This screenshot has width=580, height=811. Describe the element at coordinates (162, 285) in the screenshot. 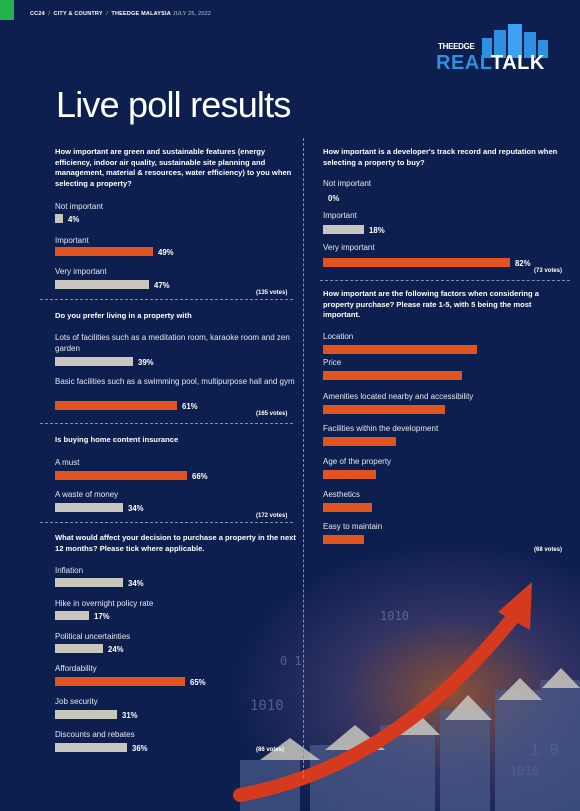

I see `option-percent: 47%` at that location.